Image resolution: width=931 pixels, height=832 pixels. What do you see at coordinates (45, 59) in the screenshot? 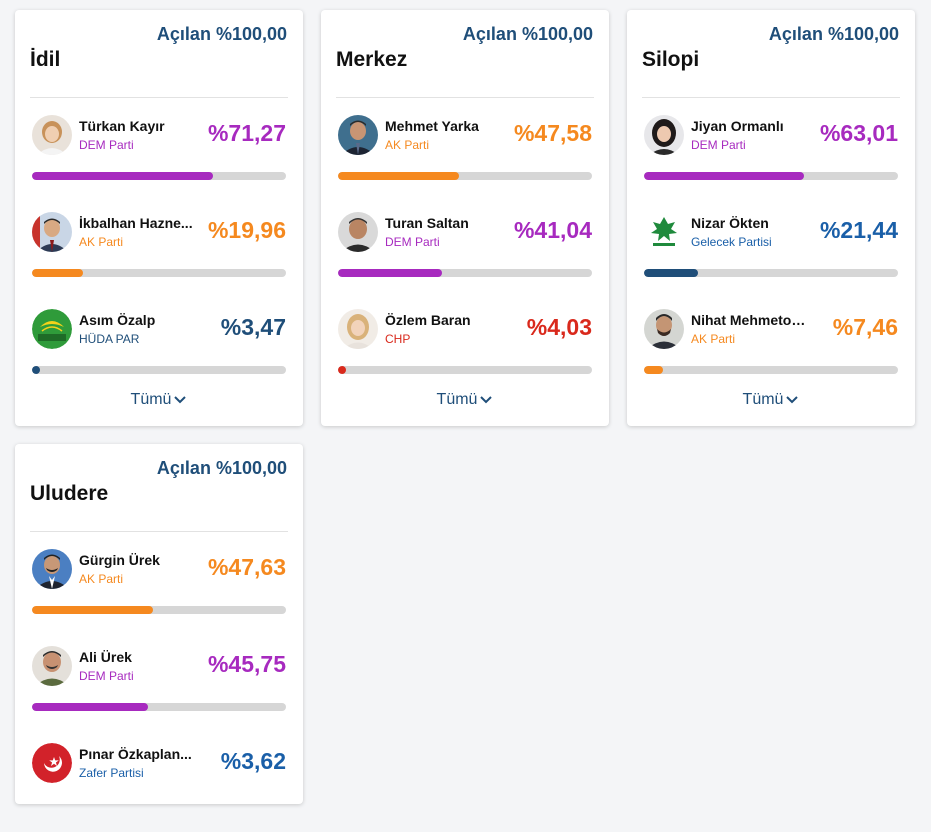
I see `district-title: İdil` at bounding box center [45, 59].